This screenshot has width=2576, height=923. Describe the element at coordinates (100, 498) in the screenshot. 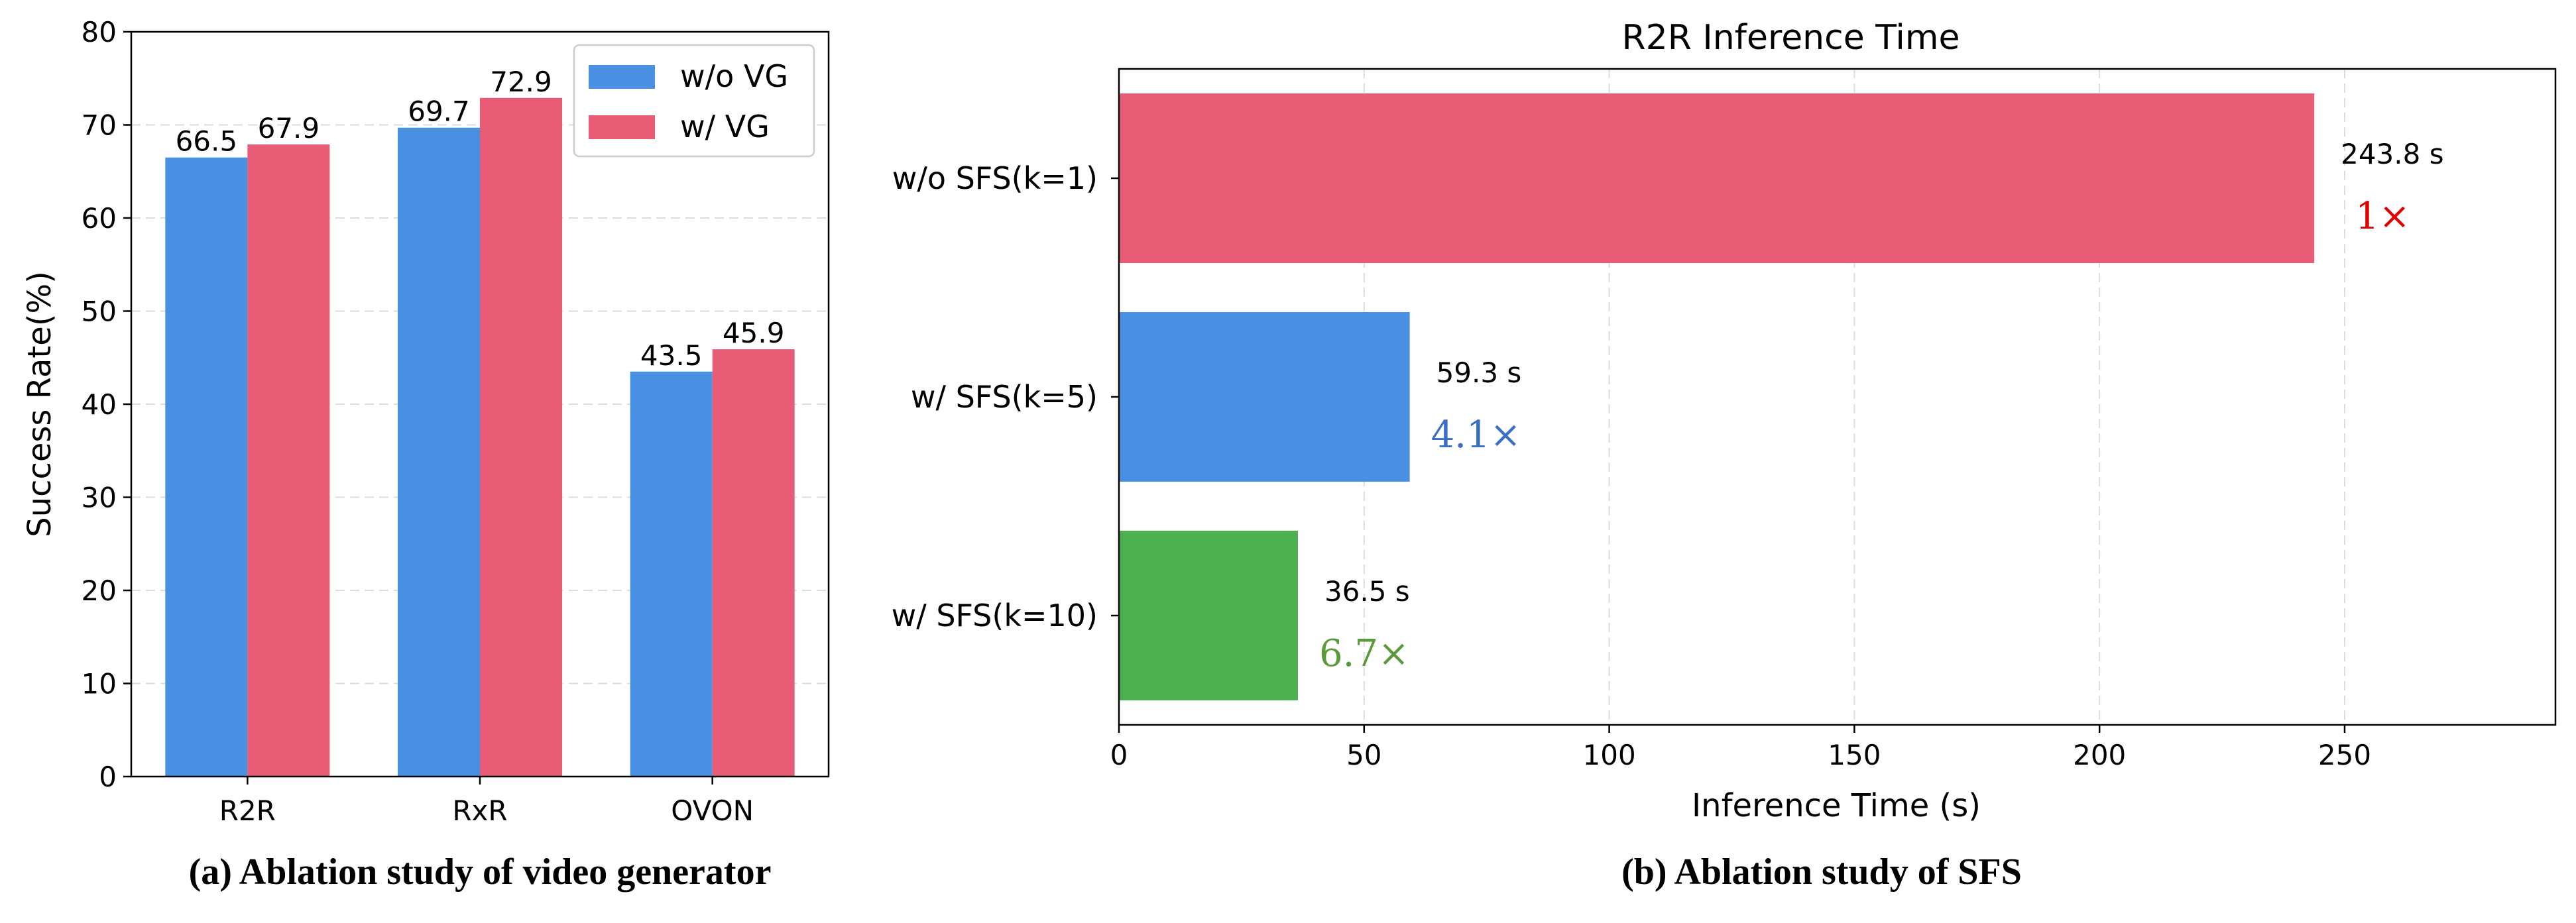

I see `y-tick-label: 30` at that location.